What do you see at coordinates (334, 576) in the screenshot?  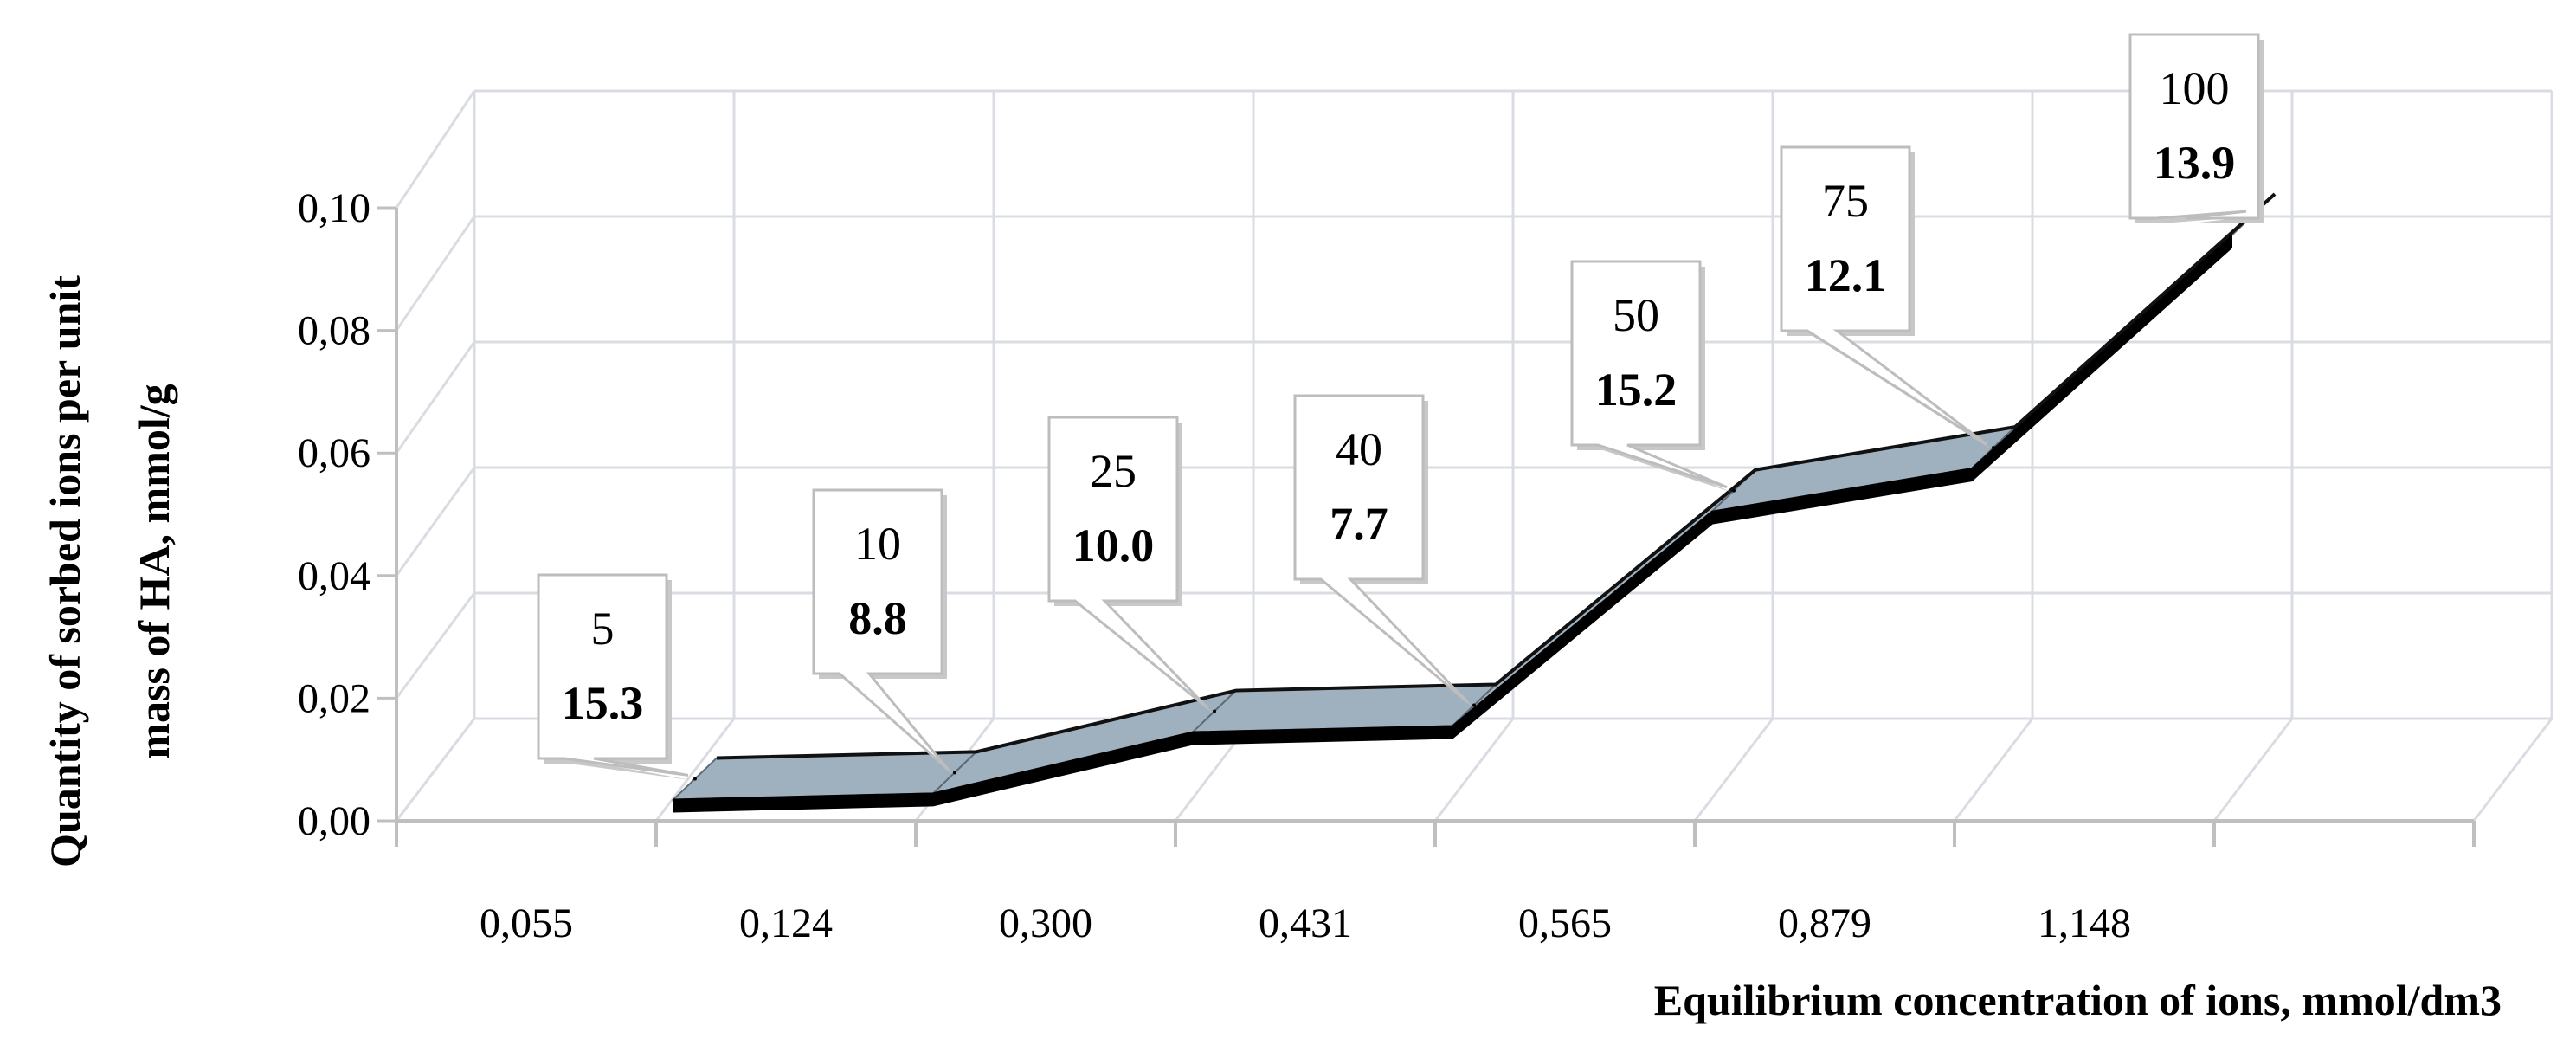 I see `y-tick-label: 0,04` at bounding box center [334, 576].